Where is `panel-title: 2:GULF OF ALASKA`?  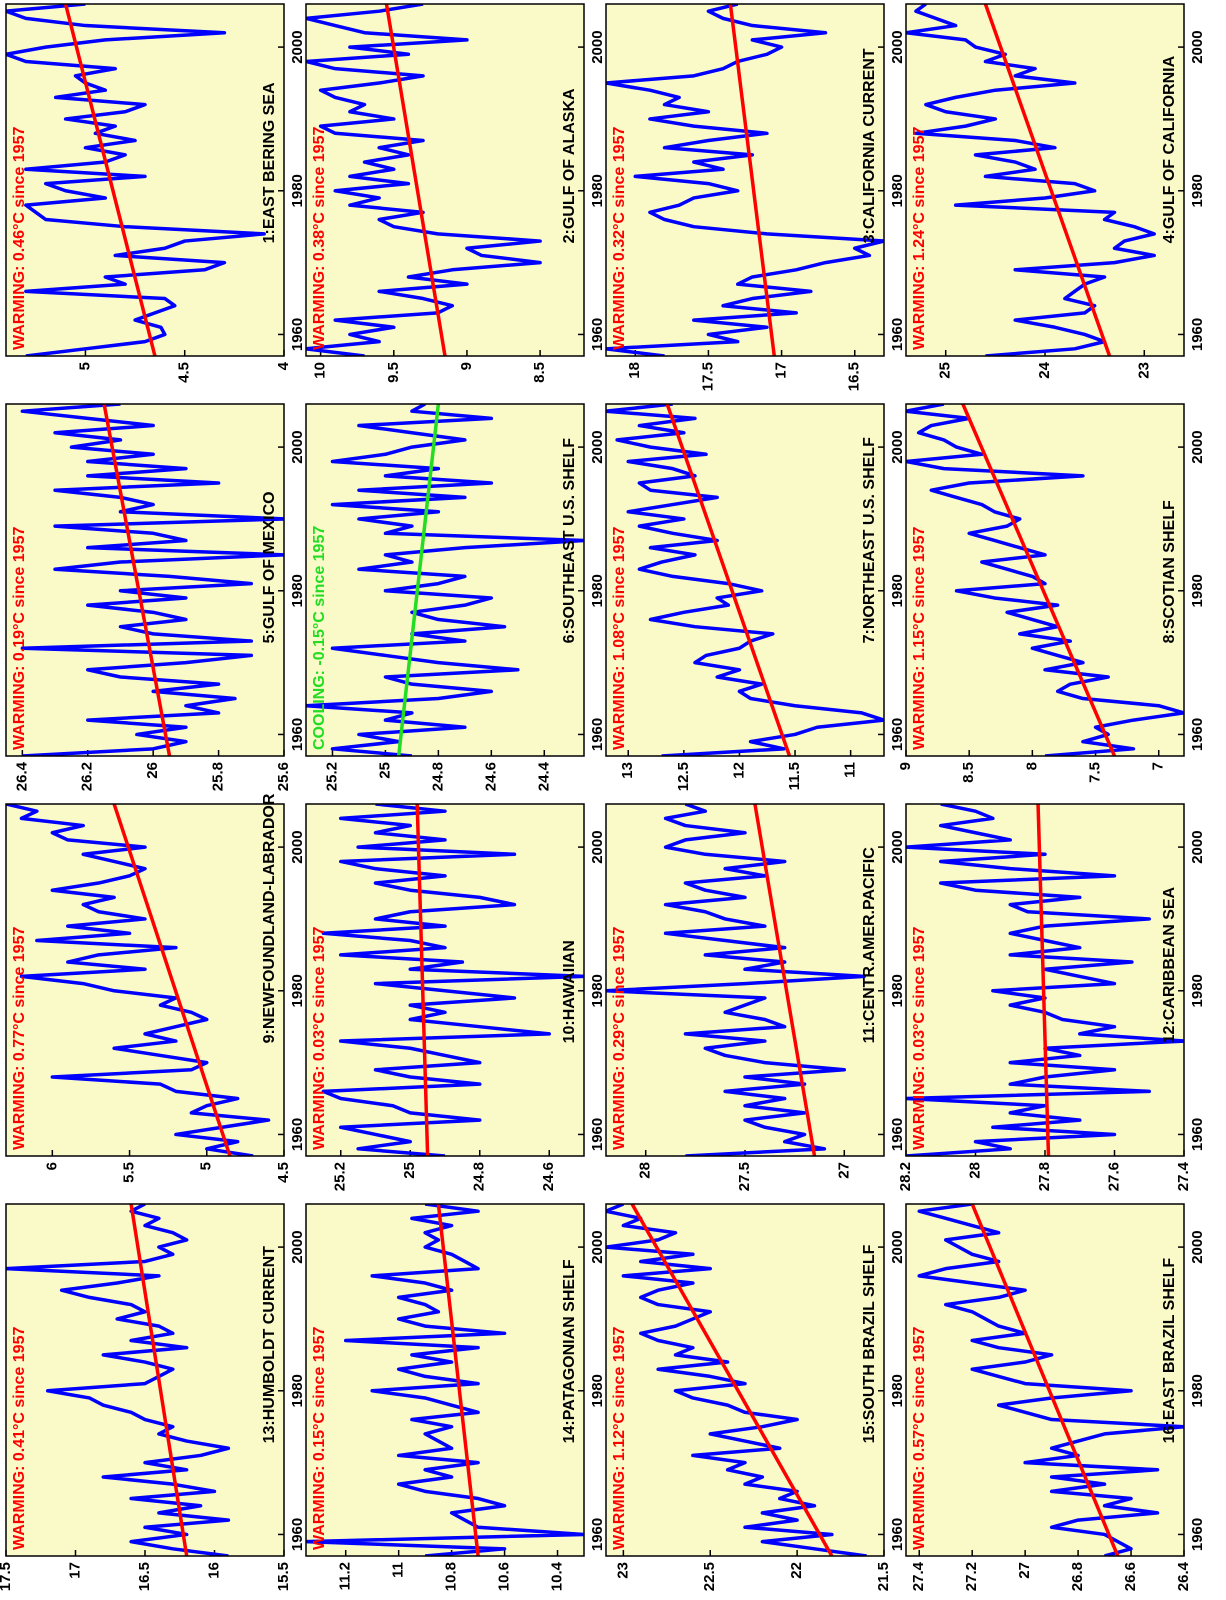 panel-title: 2:GULF OF ALASKA is located at coordinates (569, 165).